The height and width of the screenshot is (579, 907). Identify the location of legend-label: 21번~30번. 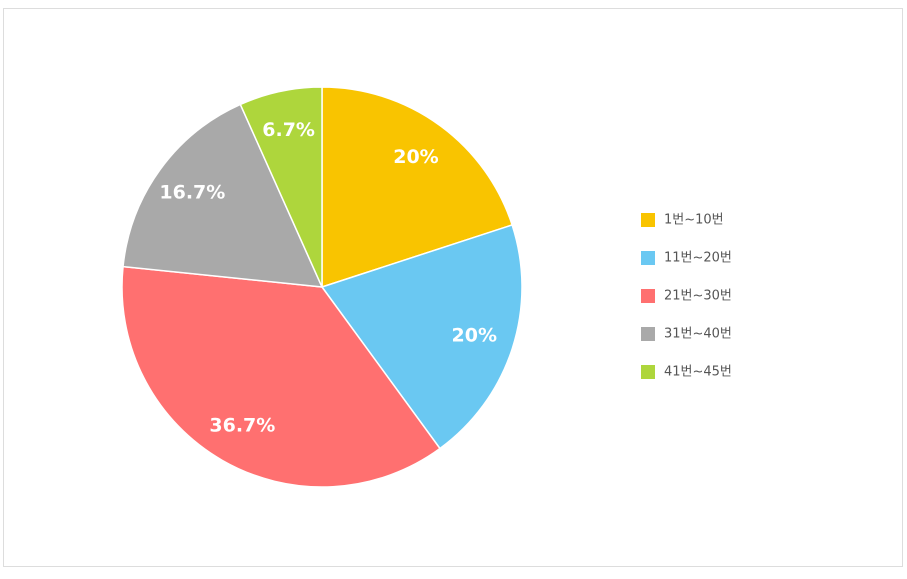
(698, 296).